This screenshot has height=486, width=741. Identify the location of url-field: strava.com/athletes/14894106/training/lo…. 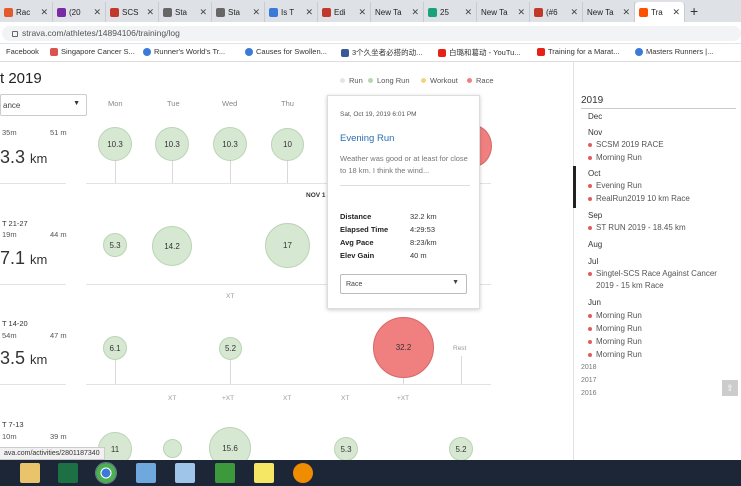
(371, 33).